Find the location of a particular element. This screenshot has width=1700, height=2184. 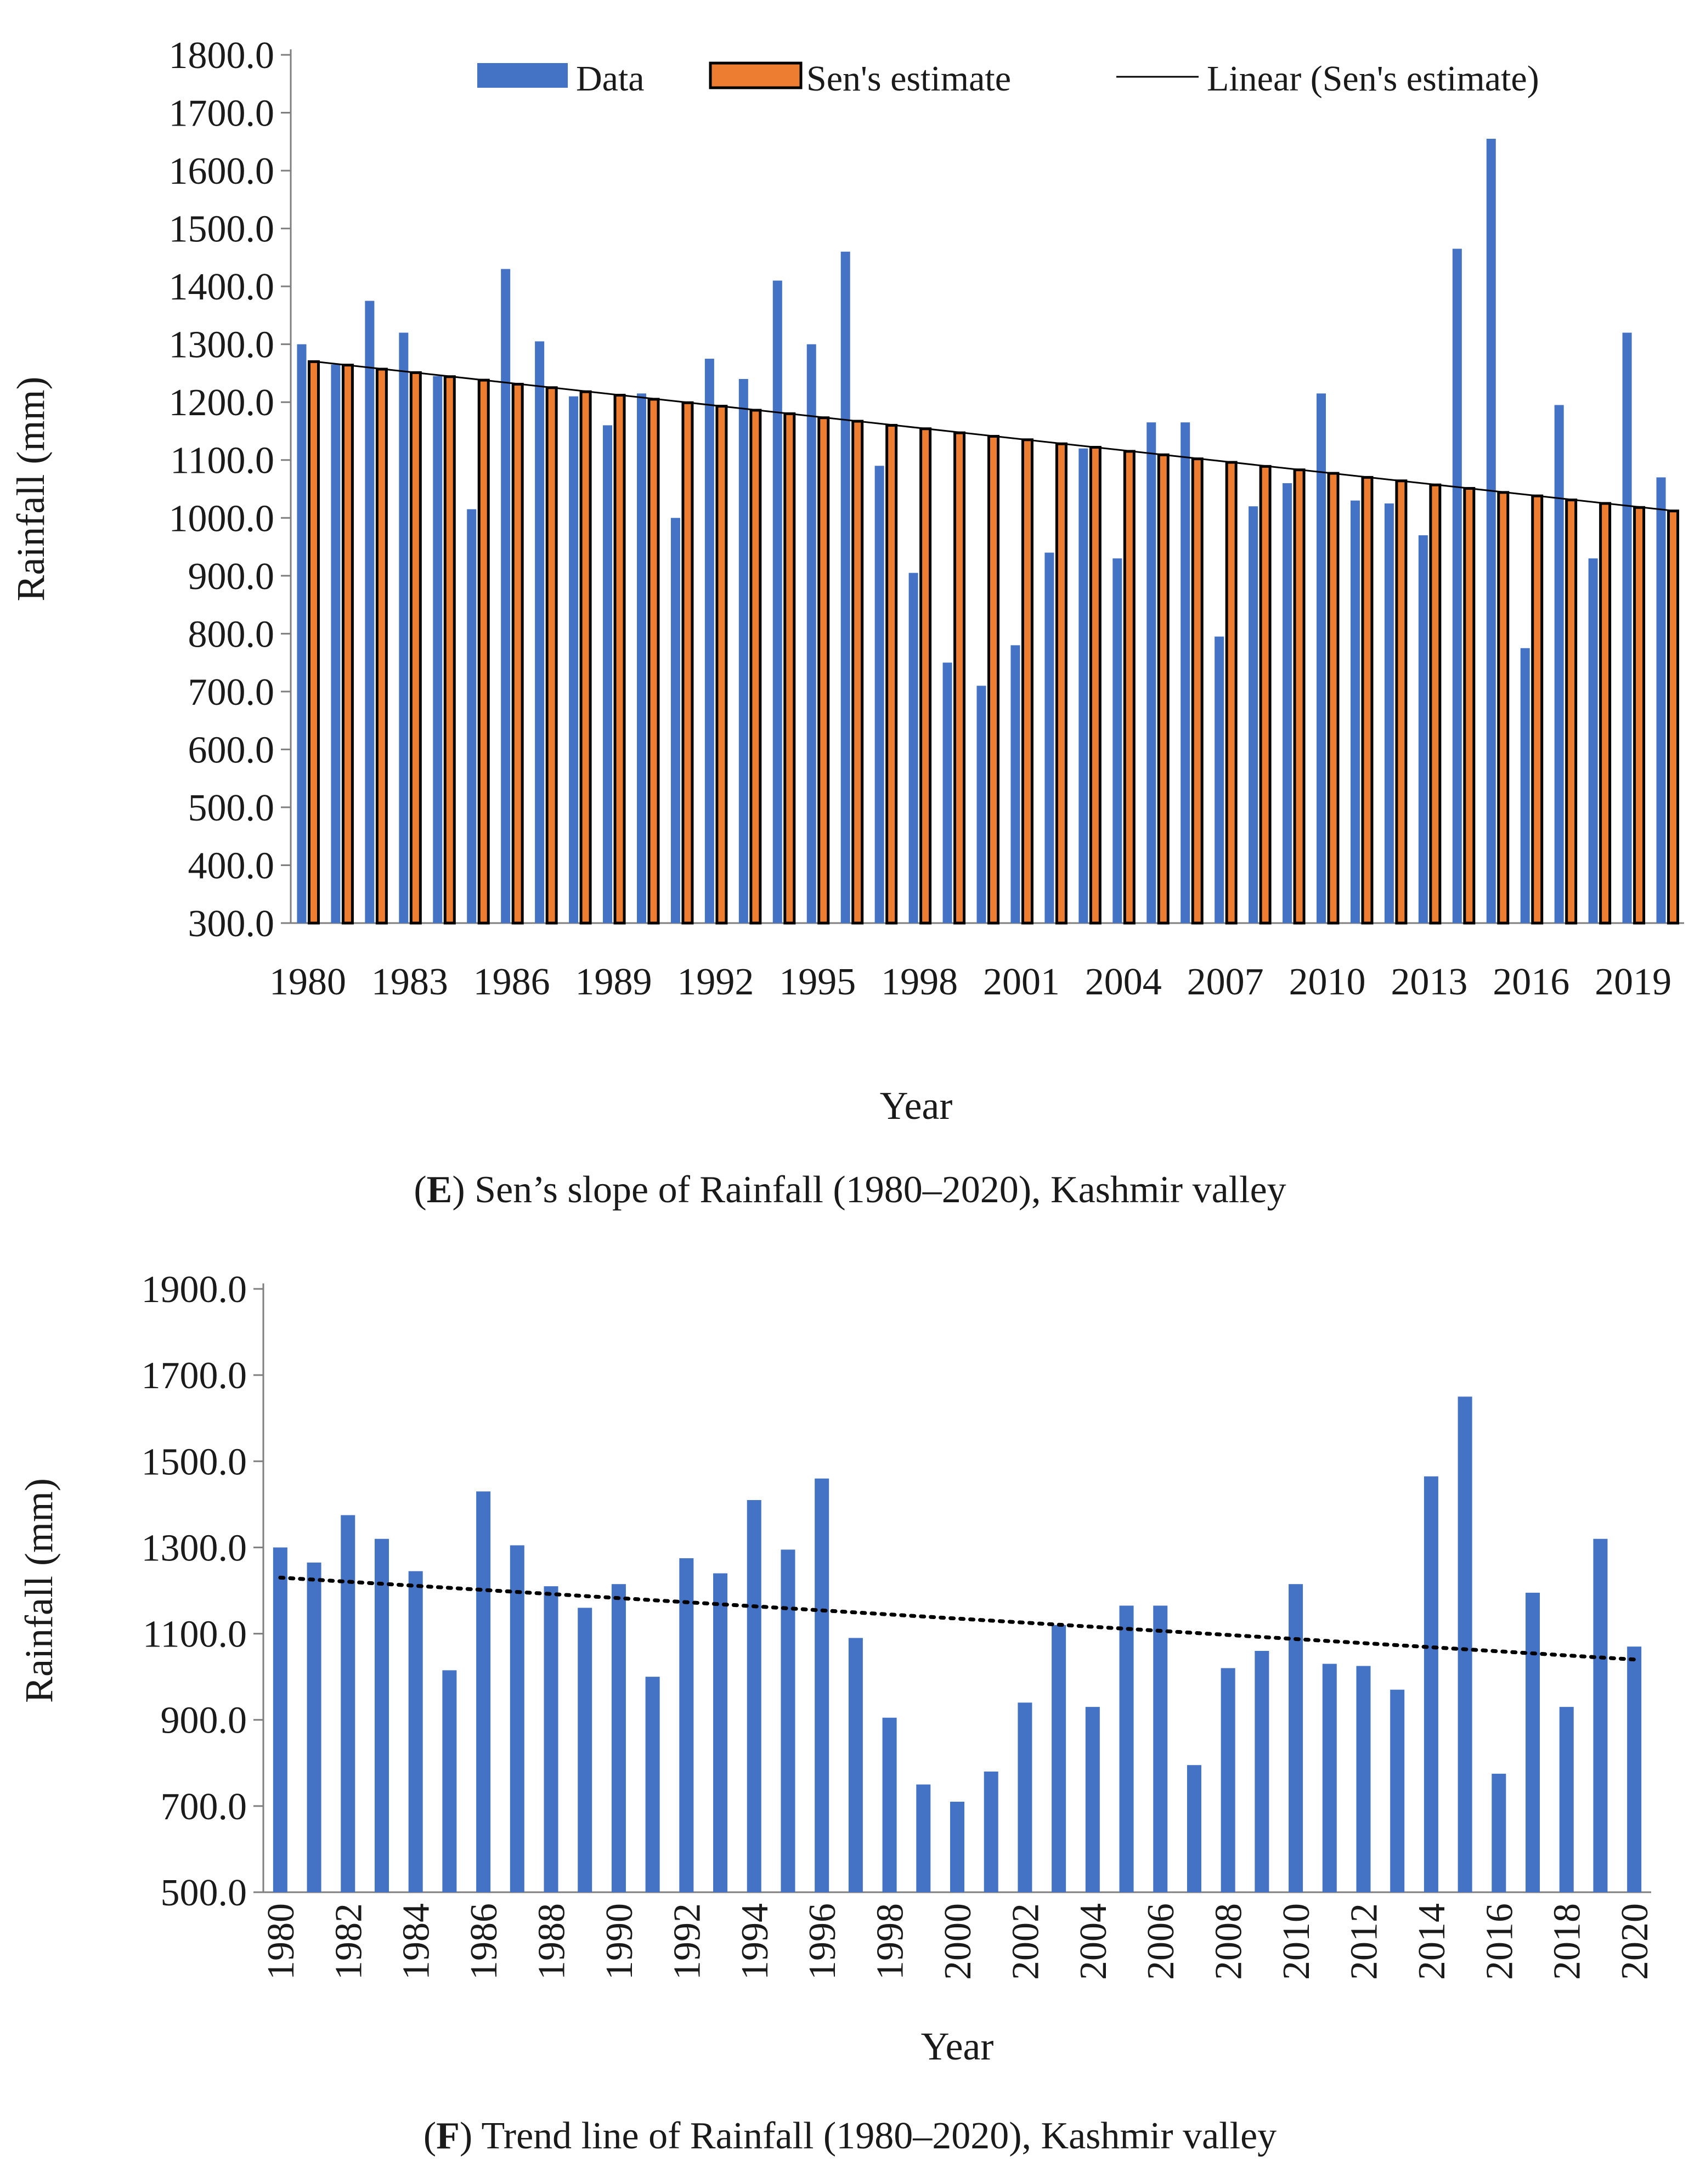

sens-estimate-bar-2005 is located at coordinates (1163, 689).